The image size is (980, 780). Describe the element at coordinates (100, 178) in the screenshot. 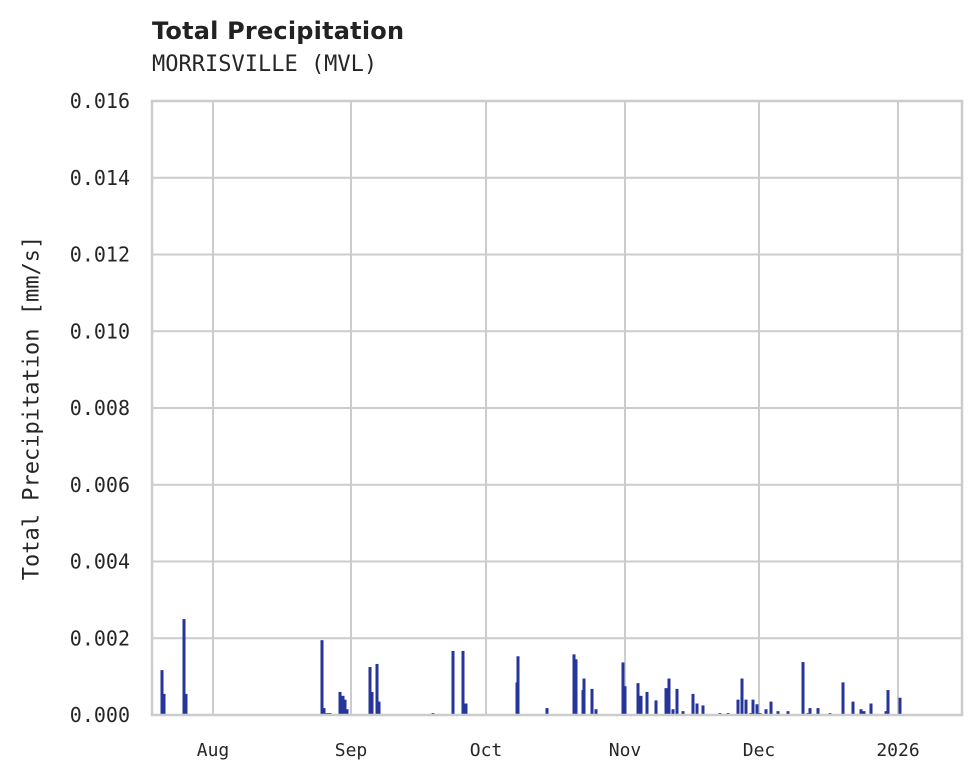

I see `y-tick-label: 0.014` at that location.